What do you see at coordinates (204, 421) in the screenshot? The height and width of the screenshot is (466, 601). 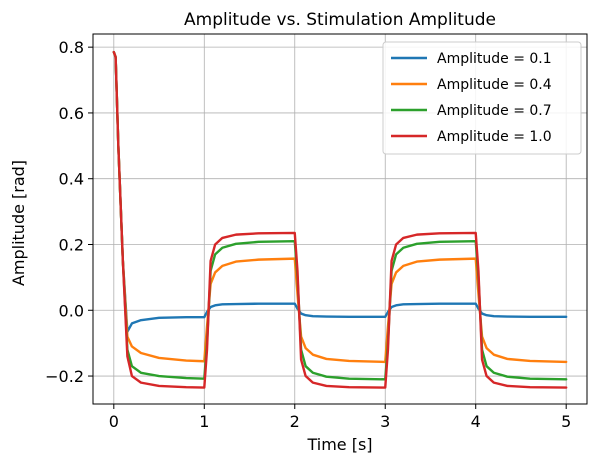 I see `x-tick-label: 1` at bounding box center [204, 421].